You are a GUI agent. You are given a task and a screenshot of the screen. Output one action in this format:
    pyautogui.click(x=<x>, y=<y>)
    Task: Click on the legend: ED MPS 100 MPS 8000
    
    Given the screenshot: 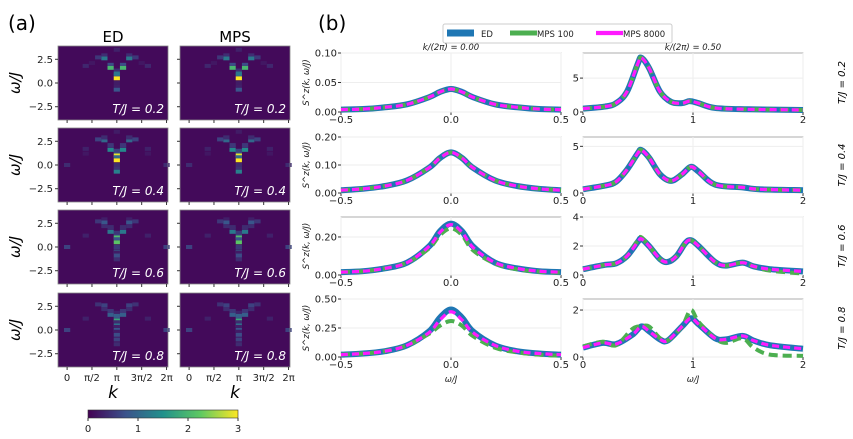 What is the action you would take?
    pyautogui.click(x=557, y=33)
    